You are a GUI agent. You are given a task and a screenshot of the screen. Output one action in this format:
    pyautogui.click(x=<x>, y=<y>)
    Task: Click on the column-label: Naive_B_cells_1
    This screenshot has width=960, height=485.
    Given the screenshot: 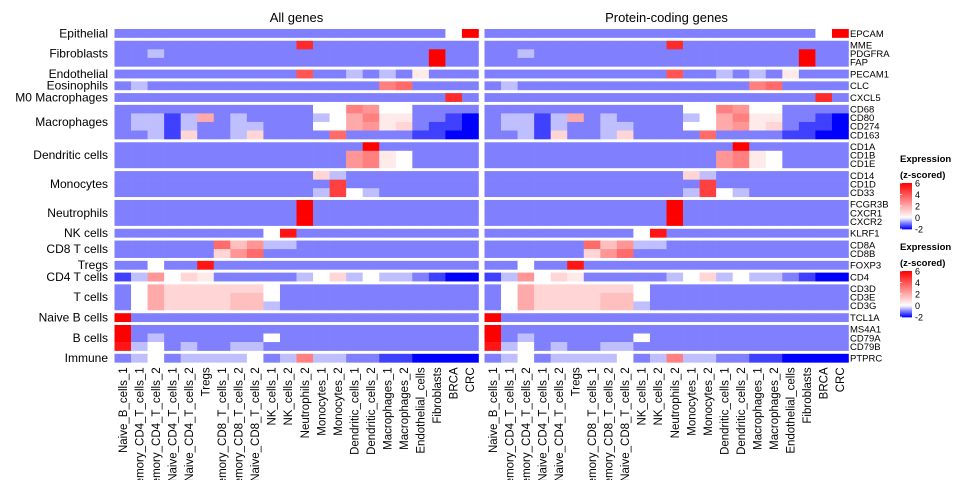 What is the action you would take?
    pyautogui.click(x=494, y=410)
    